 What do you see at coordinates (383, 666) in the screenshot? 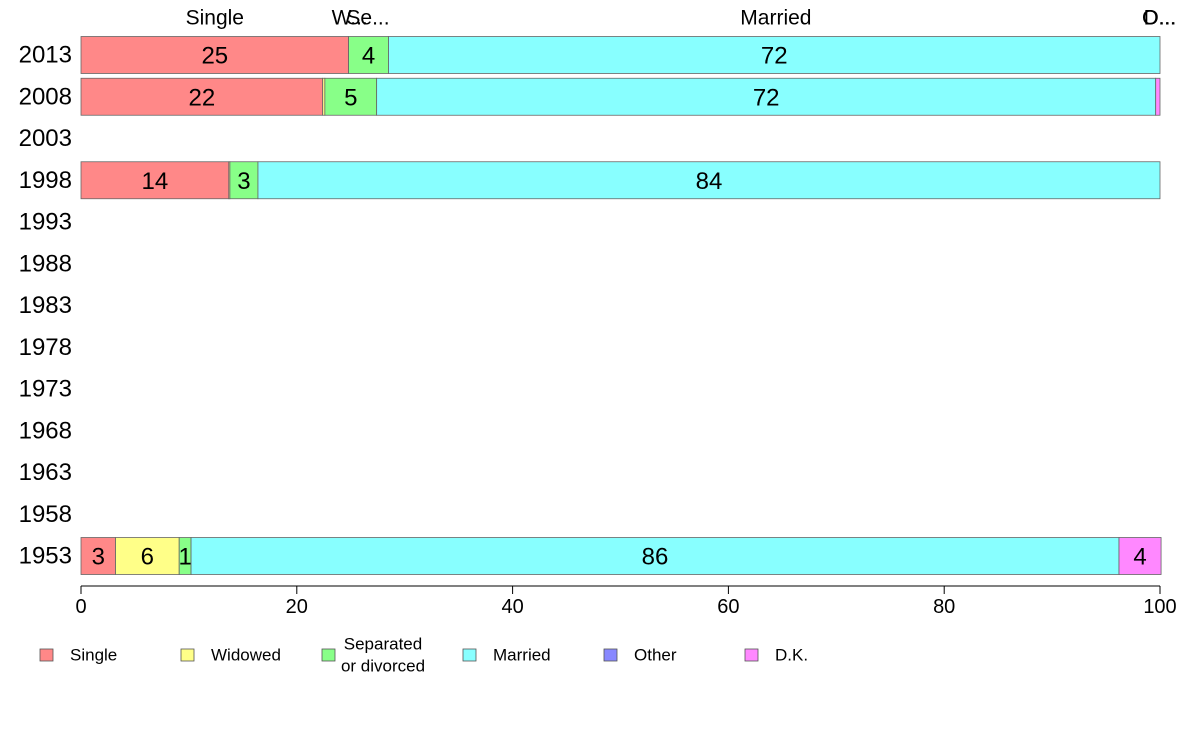
I see `legend-label: or divorced` at bounding box center [383, 666].